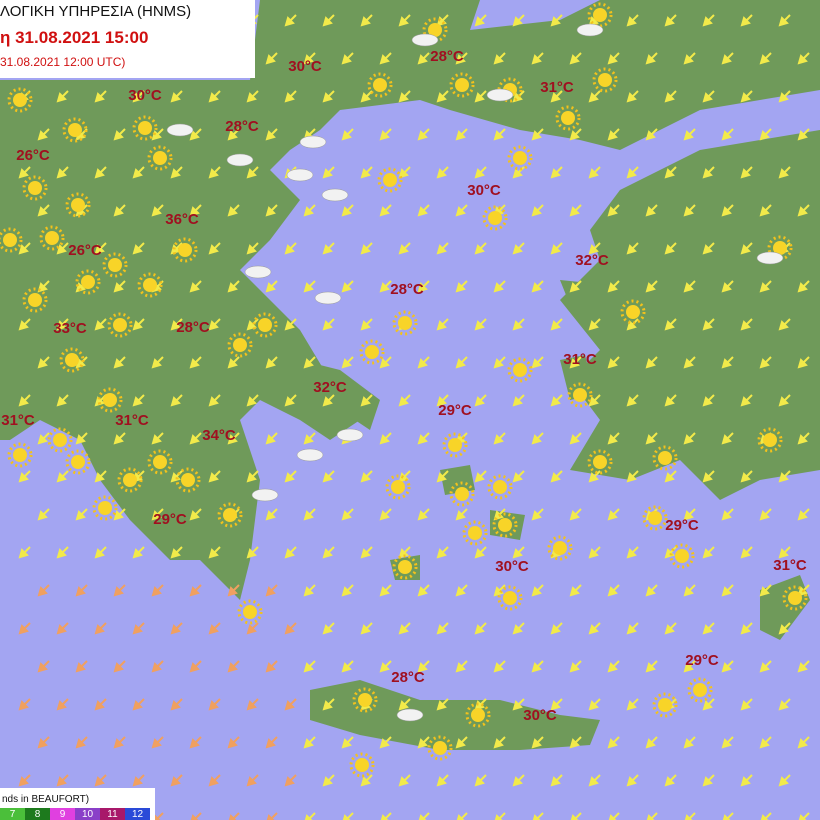  I want to click on temperature-label: 29°C, so click(455, 410).